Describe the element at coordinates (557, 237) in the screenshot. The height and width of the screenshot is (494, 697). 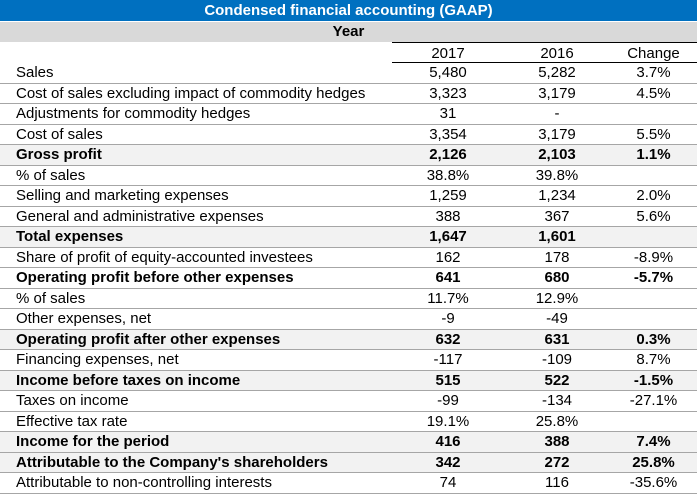
I see `value-2016: 1,601` at that location.